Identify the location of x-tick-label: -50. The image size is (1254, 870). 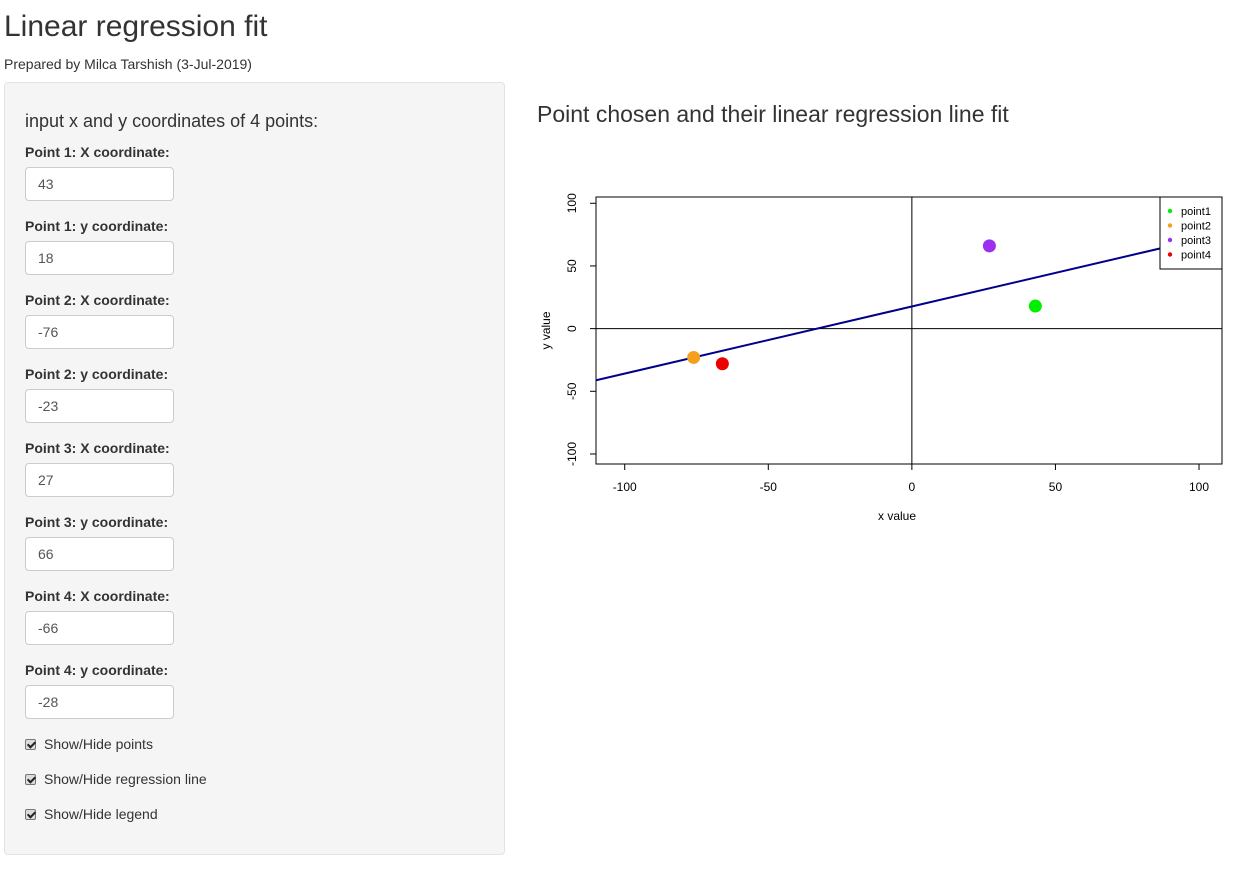
(769, 487).